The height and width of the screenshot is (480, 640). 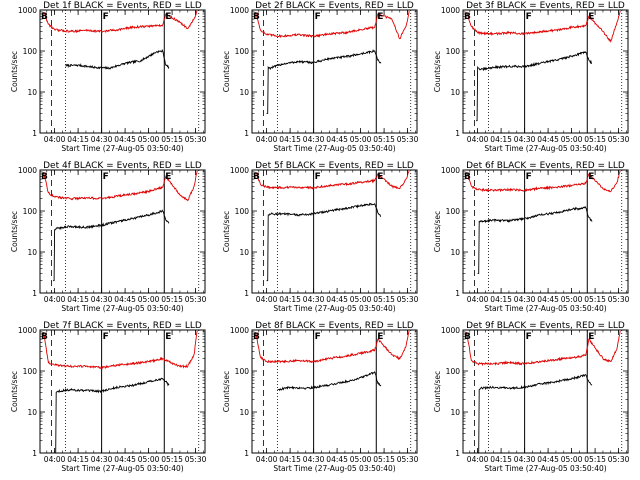 What do you see at coordinates (122, 166) in the screenshot?
I see `panel-title: Det 4f BLACK = Events, RED = LLD` at bounding box center [122, 166].